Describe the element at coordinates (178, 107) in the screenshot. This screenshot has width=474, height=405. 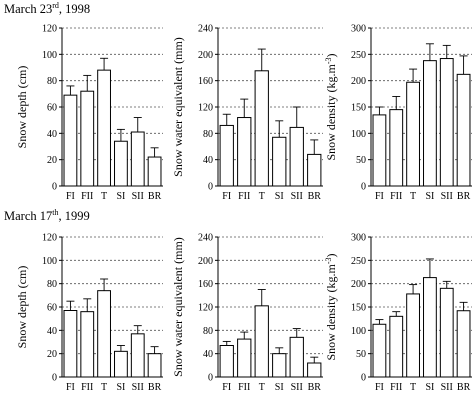
I see `y-axis-label: Snow water equivalent (mm)` at that location.